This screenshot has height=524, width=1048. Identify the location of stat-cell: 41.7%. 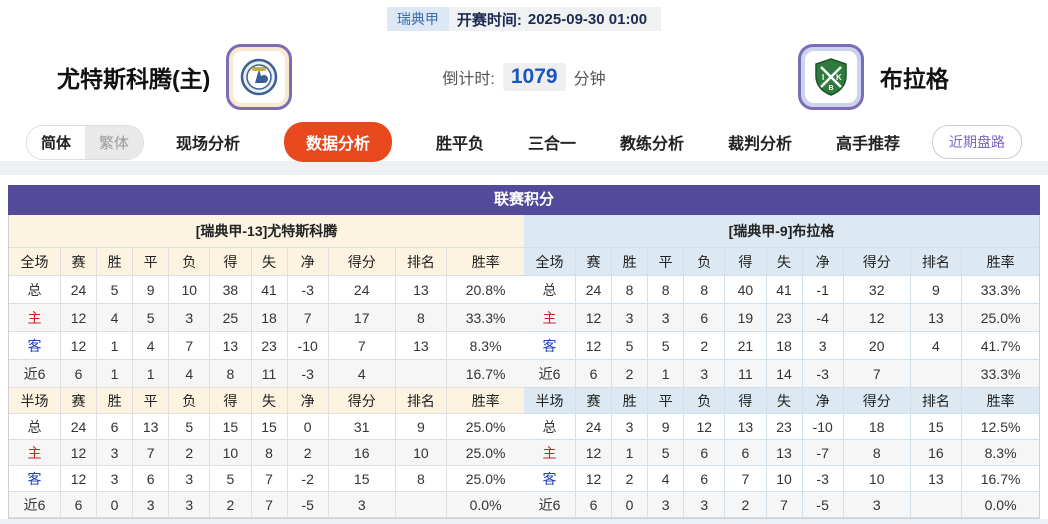
(1000, 345).